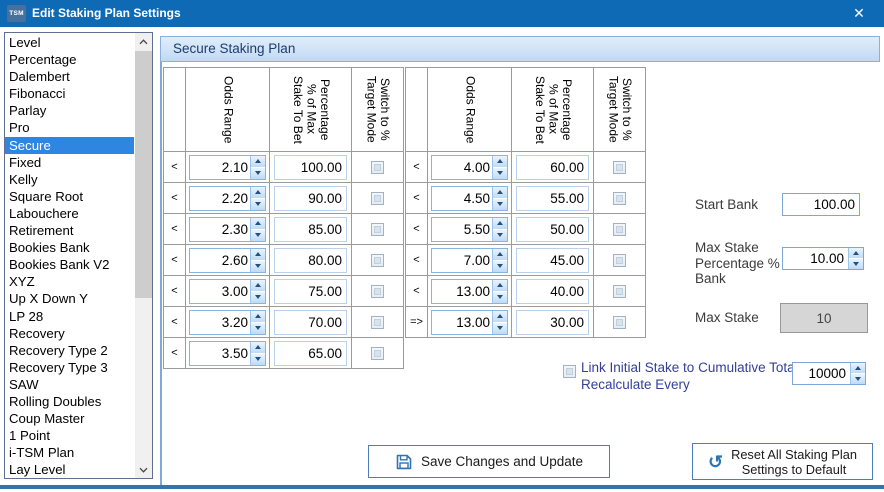 The image size is (884, 492). What do you see at coordinates (44, 213) in the screenshot?
I see `sidebar-item-labouchere: Labouchere` at bounding box center [44, 213].